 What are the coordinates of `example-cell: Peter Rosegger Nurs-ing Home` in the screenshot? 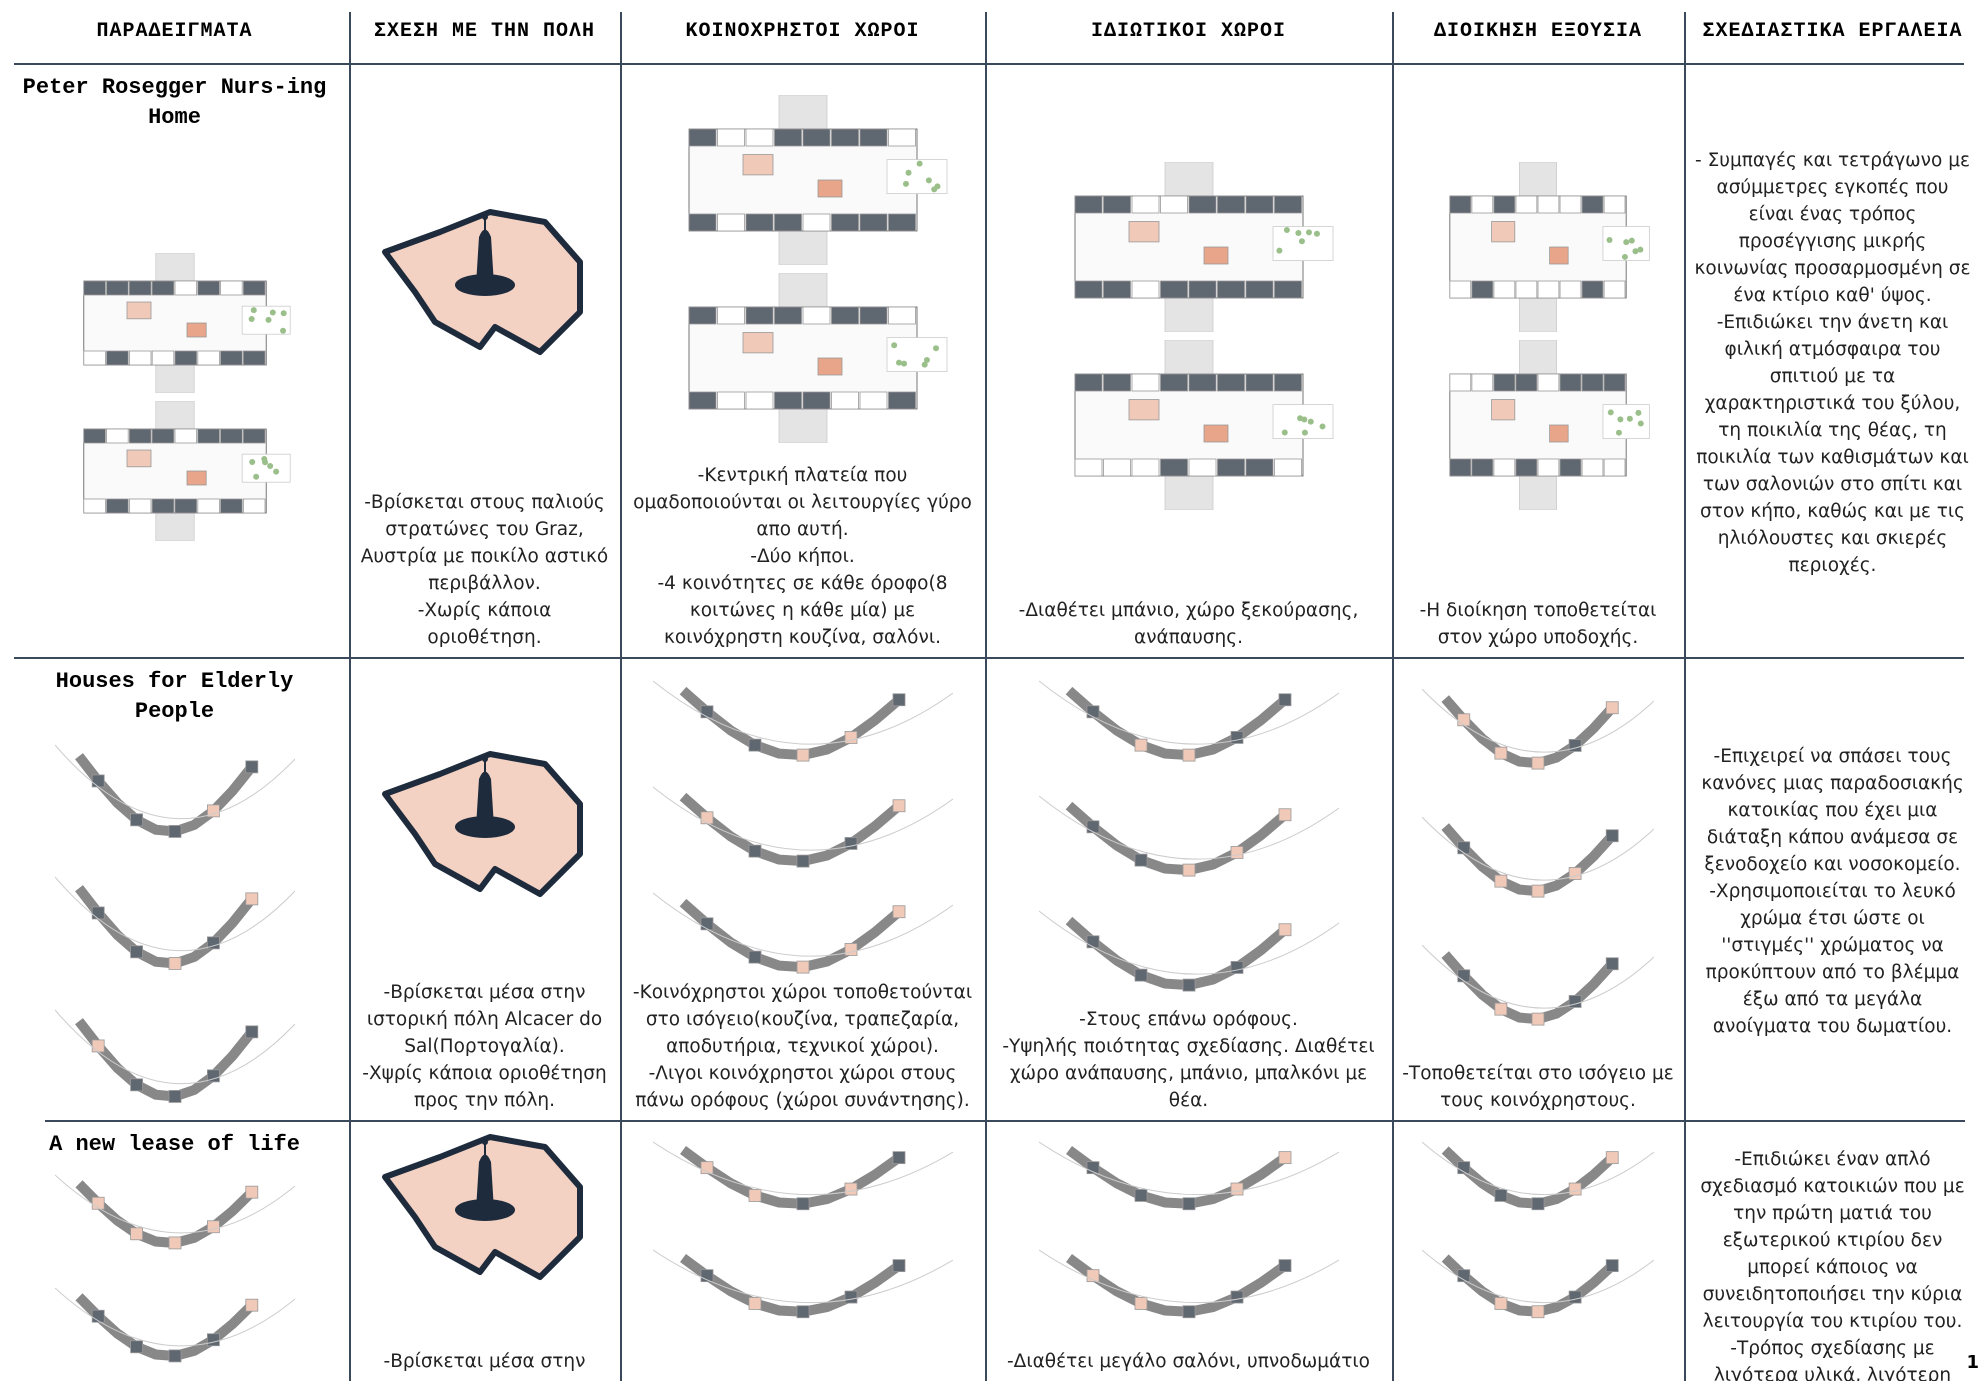 It's located at (174, 360).